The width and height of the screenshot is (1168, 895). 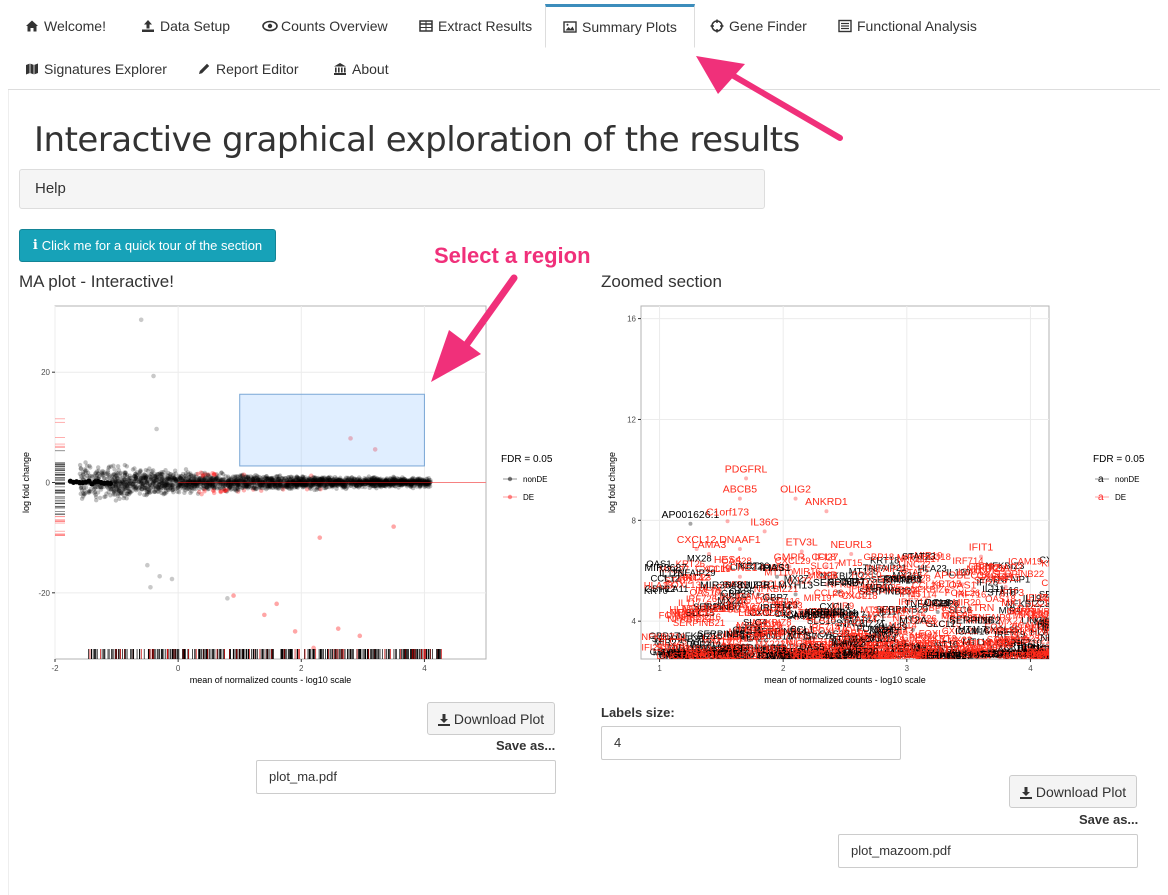 I want to click on help-collapsible: Help, so click(x=392, y=189).